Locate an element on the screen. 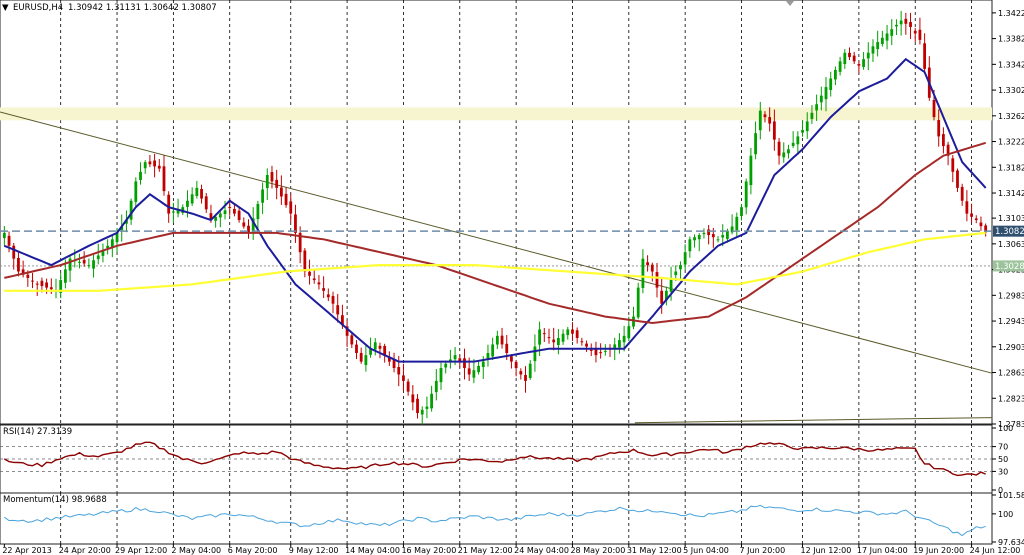 The height and width of the screenshot is (555, 1024). momentum-panel: 101.5847 100 97.6341 Momentum(14) 98.9688 is located at coordinates (512, 519).